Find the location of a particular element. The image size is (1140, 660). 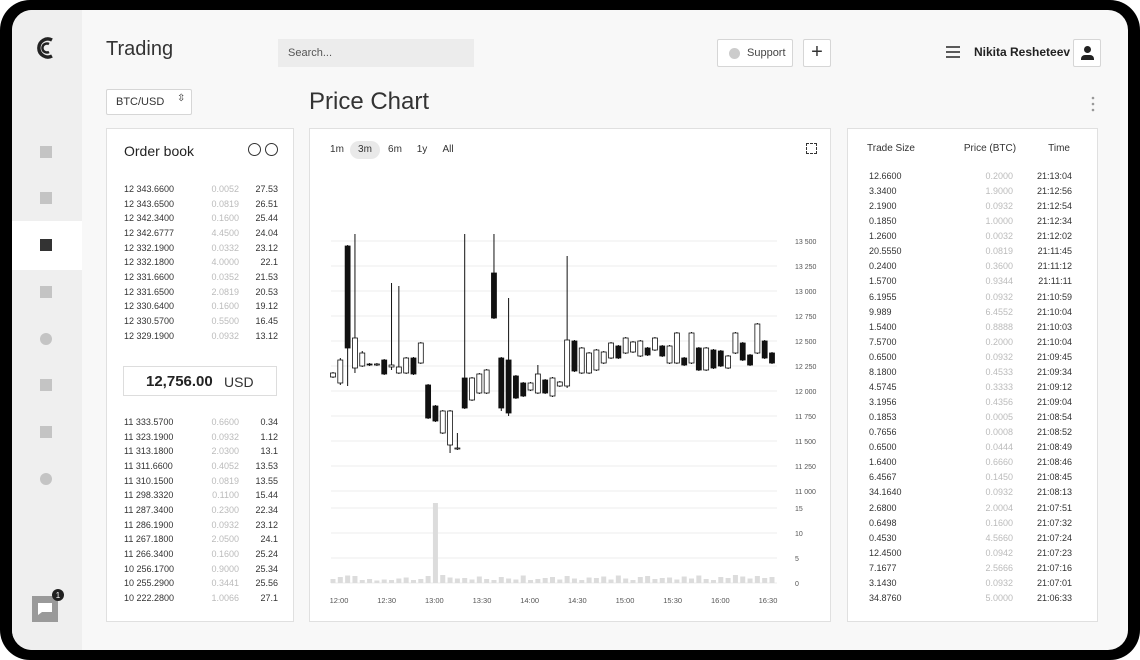

trade-price: 0.2000 is located at coordinates (999, 176).